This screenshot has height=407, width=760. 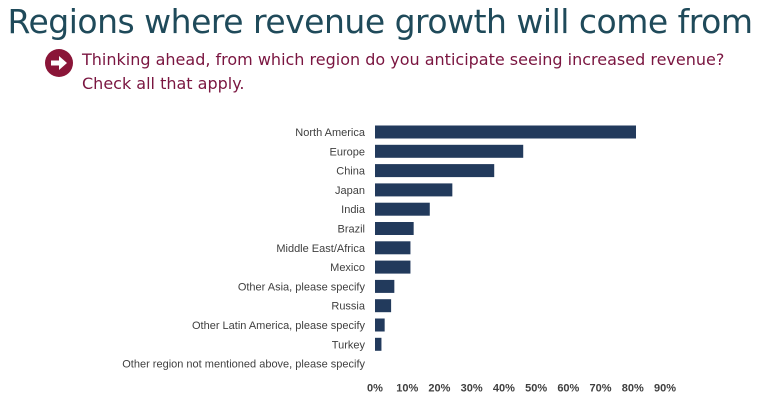 I want to click on category-label: North America, so click(x=330, y=133).